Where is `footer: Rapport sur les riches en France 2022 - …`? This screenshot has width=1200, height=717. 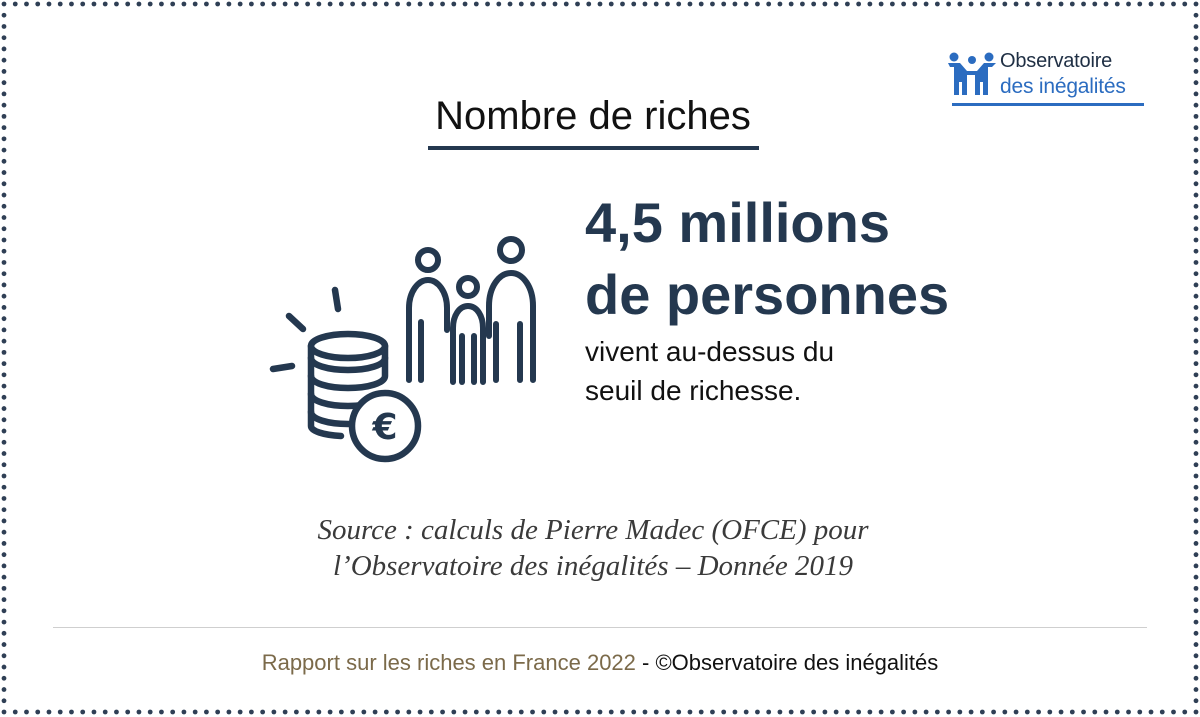
footer: Rapport sur les riches en France 2022 - … is located at coordinates (600, 663).